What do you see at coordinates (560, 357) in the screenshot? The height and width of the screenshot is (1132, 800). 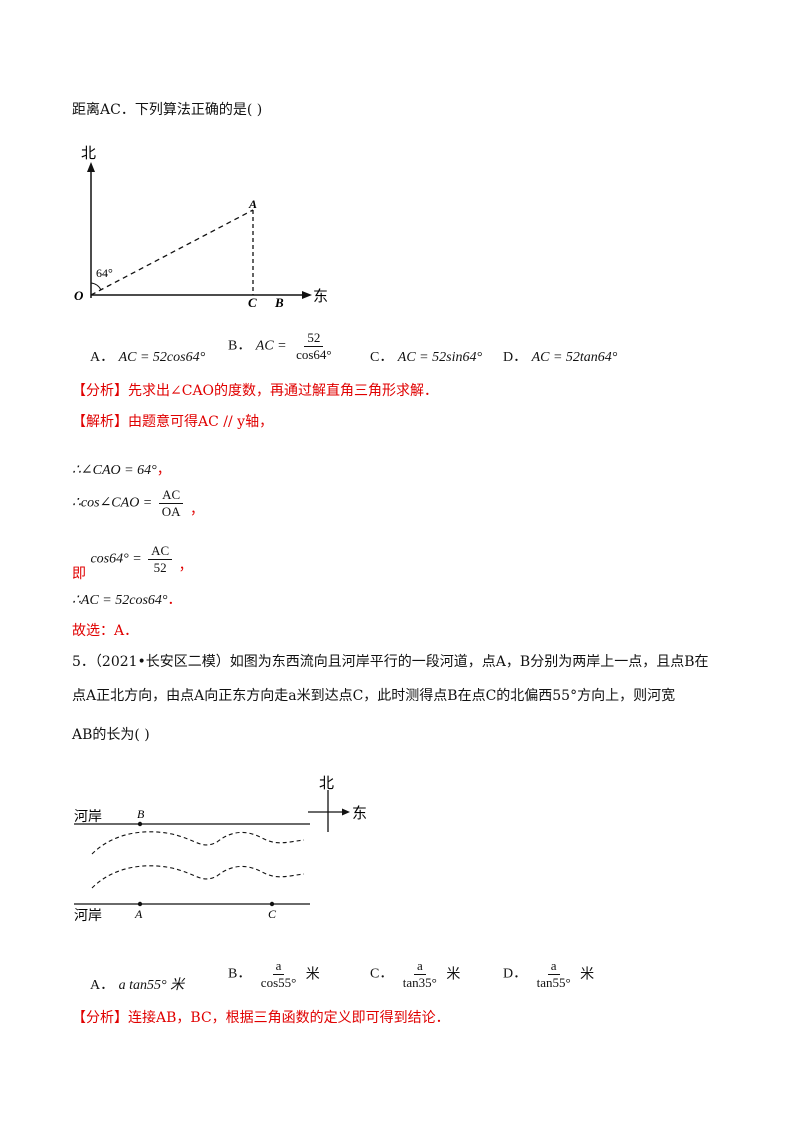 I see `q4-option-d: D． AC = 52tan64°` at bounding box center [560, 357].